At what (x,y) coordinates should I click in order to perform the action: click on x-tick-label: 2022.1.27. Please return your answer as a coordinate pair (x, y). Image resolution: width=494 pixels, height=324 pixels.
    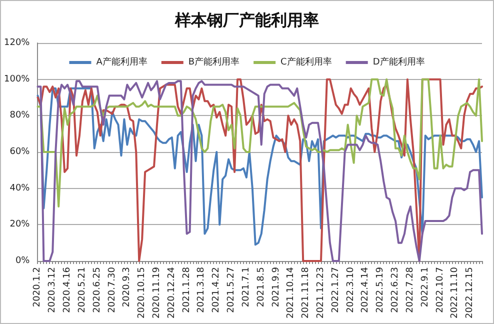
    Looking at the image, I should click on (335, 290).